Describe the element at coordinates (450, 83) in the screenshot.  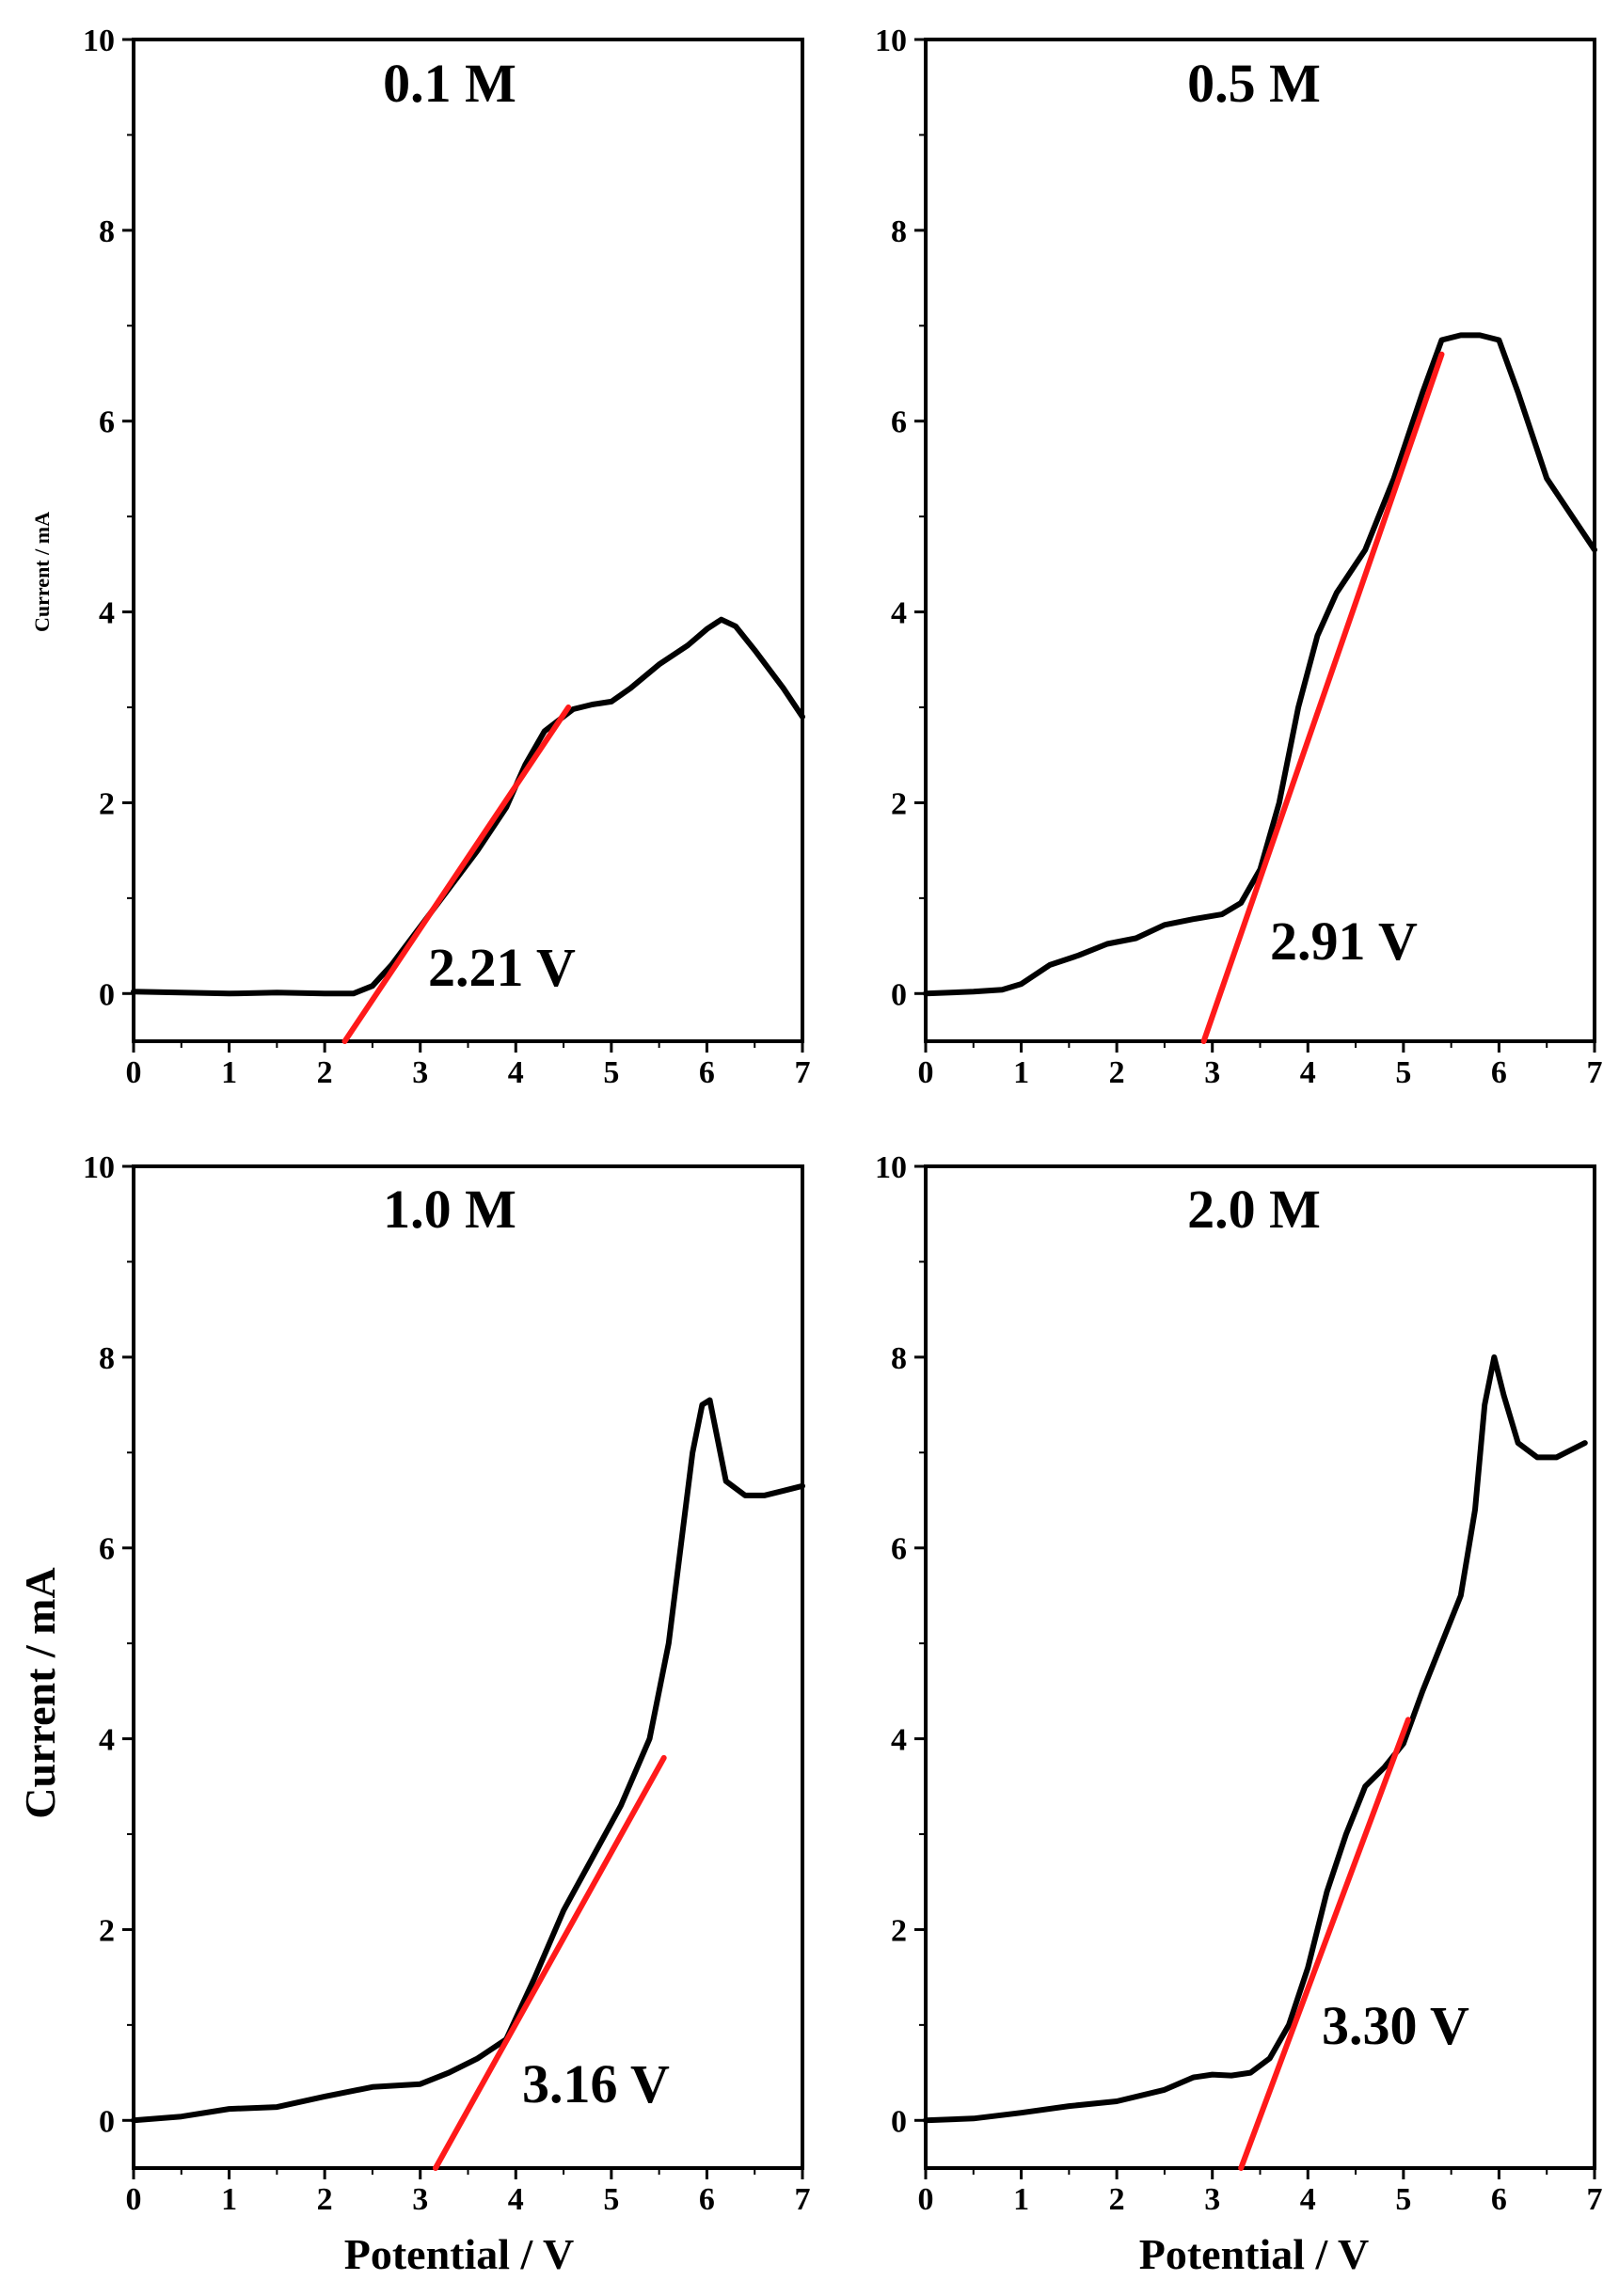
I see `panel-title: 0.1 M` at that location.